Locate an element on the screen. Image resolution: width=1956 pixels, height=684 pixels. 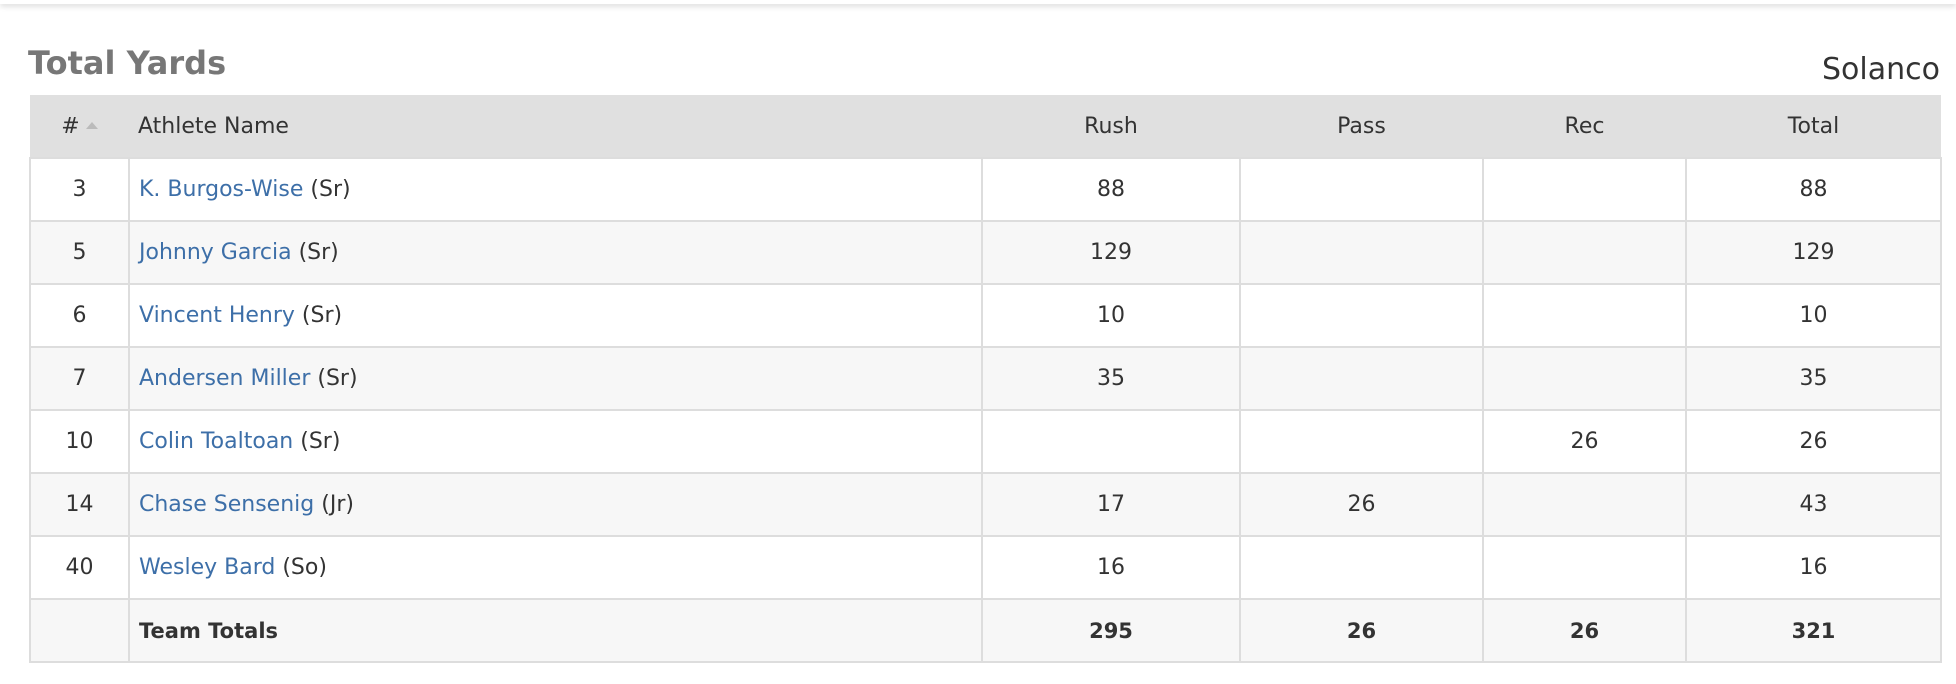
name-cell: Colin Toaltoan (Sr) is located at coordinates (555, 441).